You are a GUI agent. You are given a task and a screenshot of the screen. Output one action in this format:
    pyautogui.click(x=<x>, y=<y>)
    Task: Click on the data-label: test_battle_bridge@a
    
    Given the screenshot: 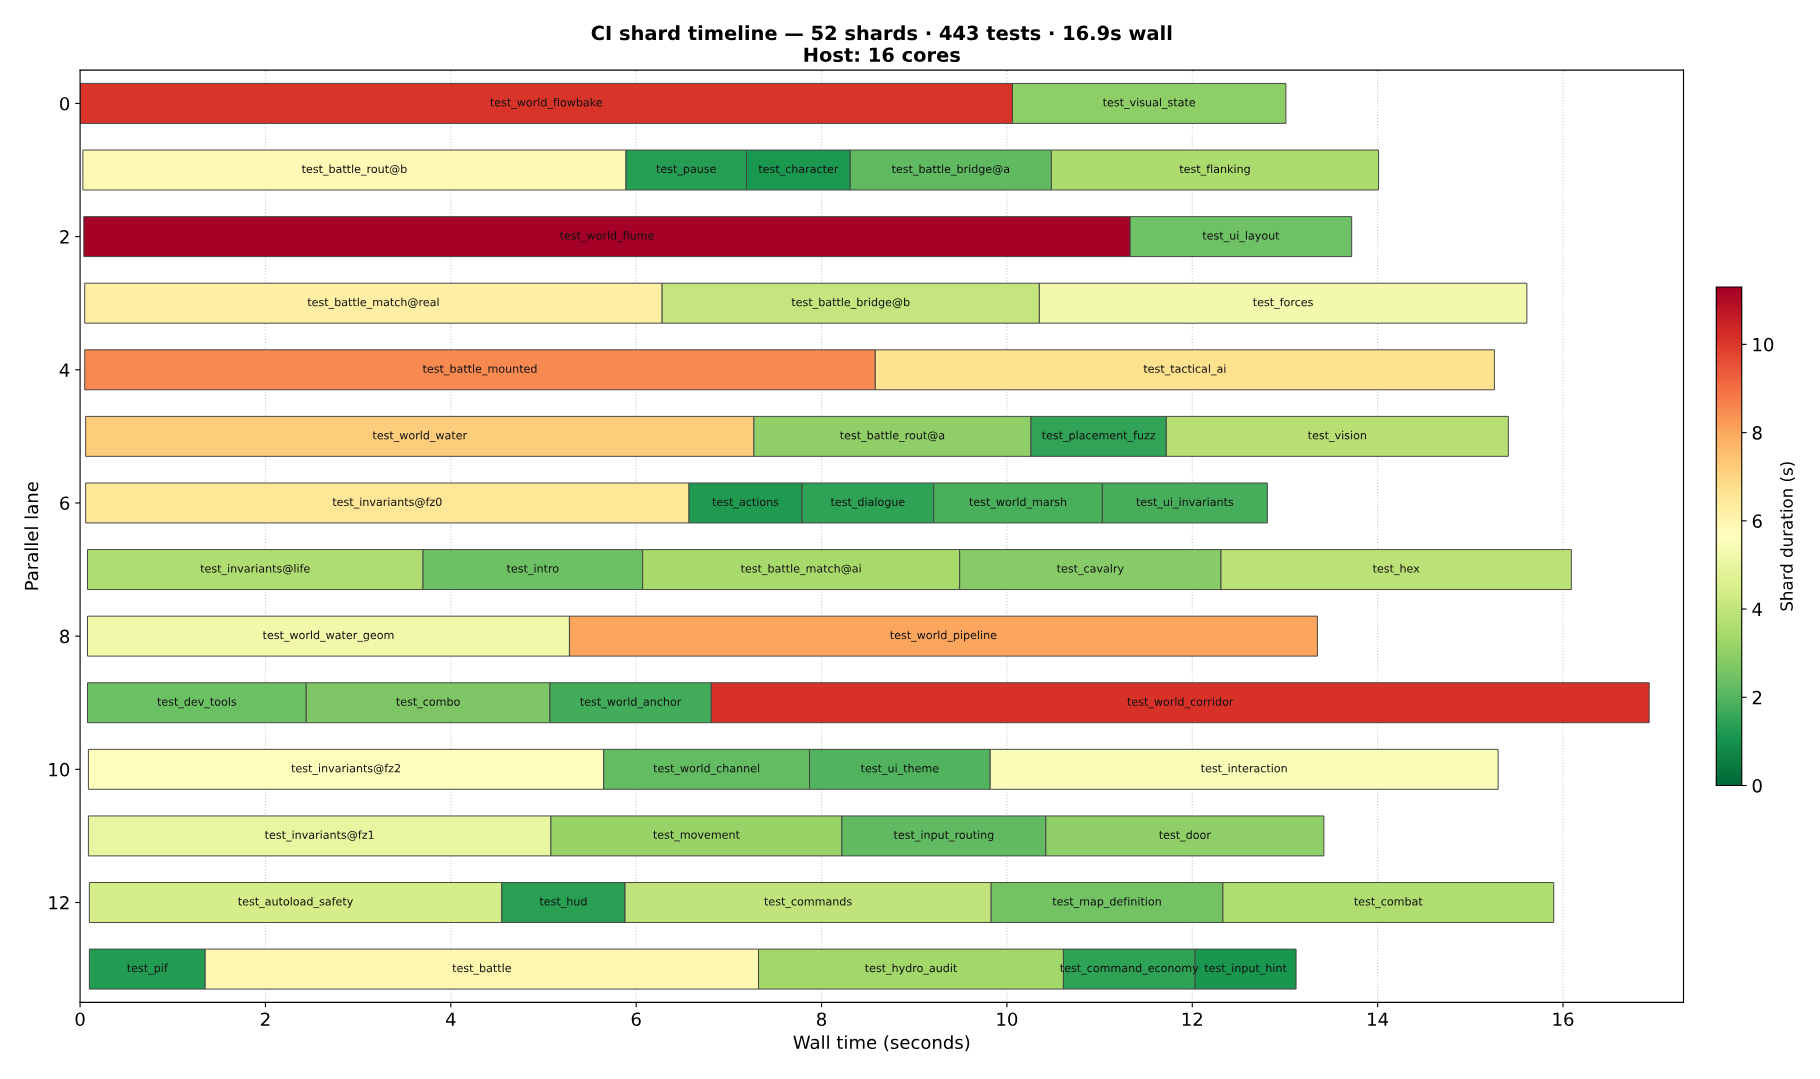 What is the action you would take?
    pyautogui.click(x=950, y=170)
    